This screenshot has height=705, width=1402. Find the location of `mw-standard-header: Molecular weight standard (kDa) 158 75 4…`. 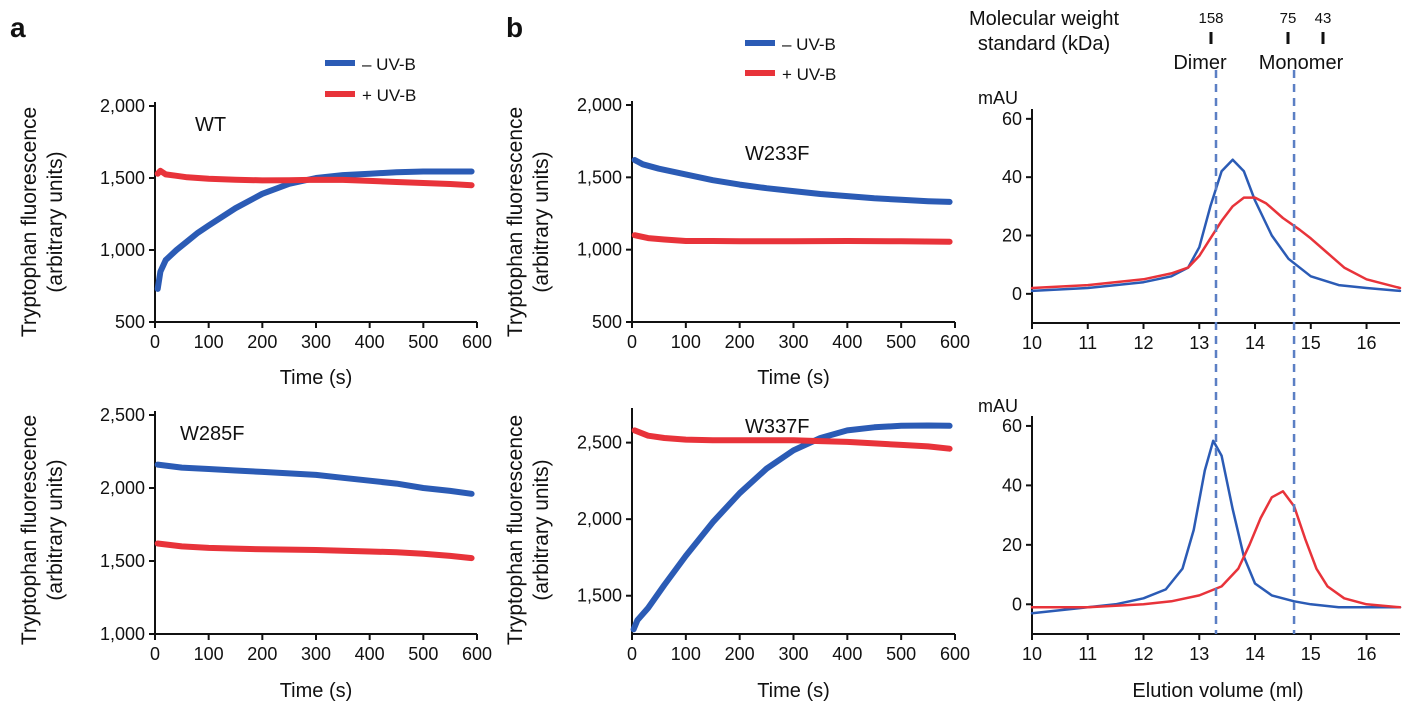

mw-standard-header: Molecular weight standard (kDa) 158 75 4… is located at coordinates (1156, 41).